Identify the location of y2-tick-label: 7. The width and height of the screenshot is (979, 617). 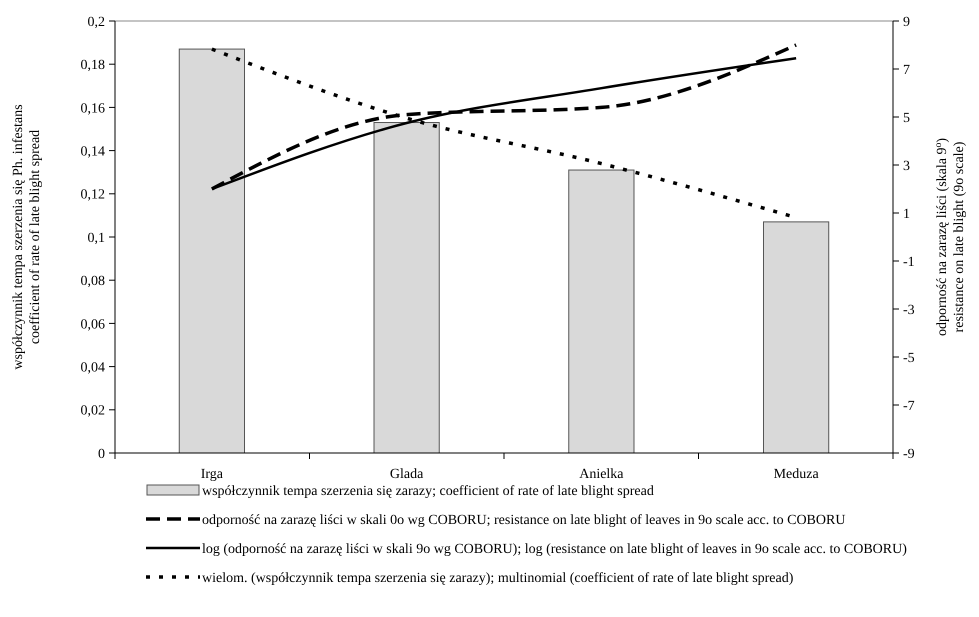
(906, 70).